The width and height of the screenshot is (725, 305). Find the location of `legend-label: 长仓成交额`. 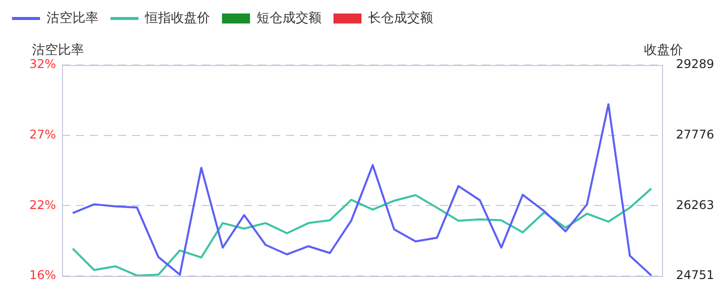

legend-label: 长仓成交额 is located at coordinates (400, 18).